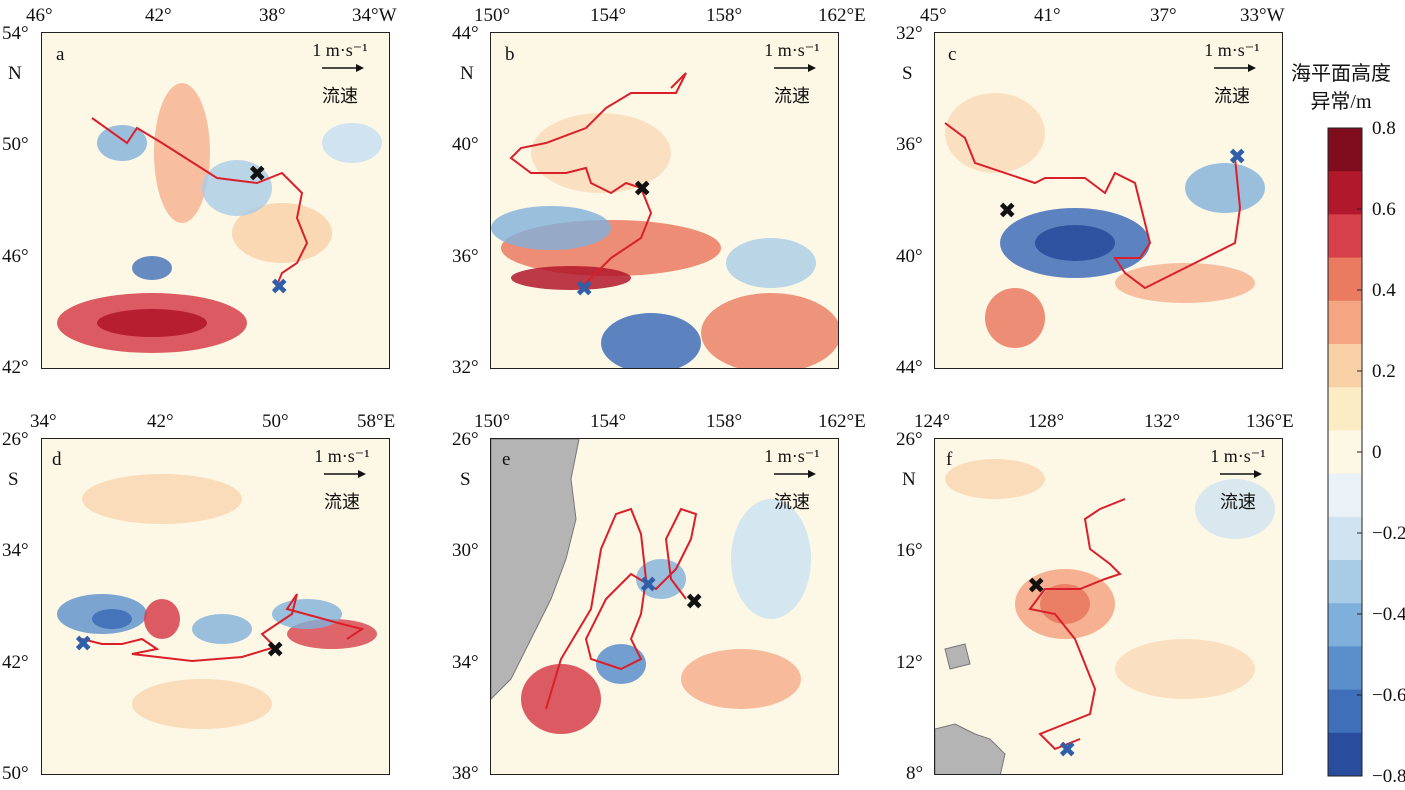 This screenshot has width=1405, height=790. Describe the element at coordinates (60, 54) in the screenshot. I see `panel-label-a: a` at that location.